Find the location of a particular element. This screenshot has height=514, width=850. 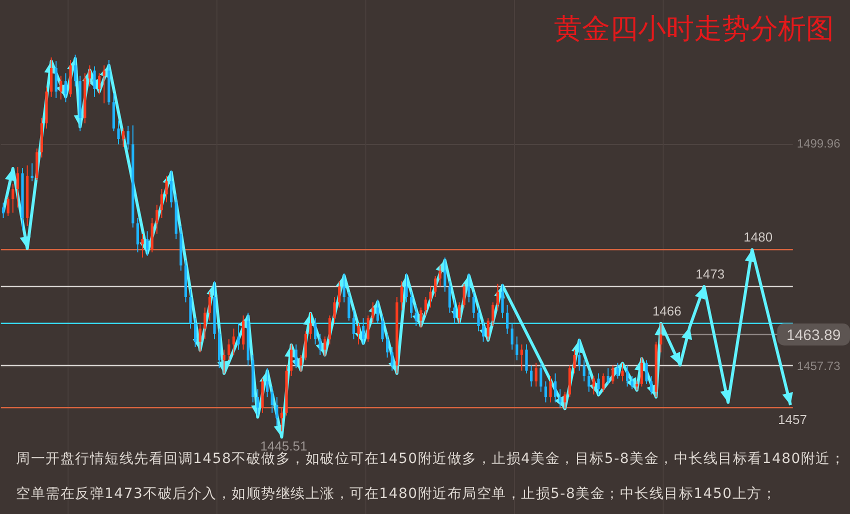

annotation: 周一开盘行情短线先看回调1458不破做多，如破位可在1450附近做多，止损4美金，目标5-8美金，中长线目标看1480附近； is located at coordinates (431, 459).